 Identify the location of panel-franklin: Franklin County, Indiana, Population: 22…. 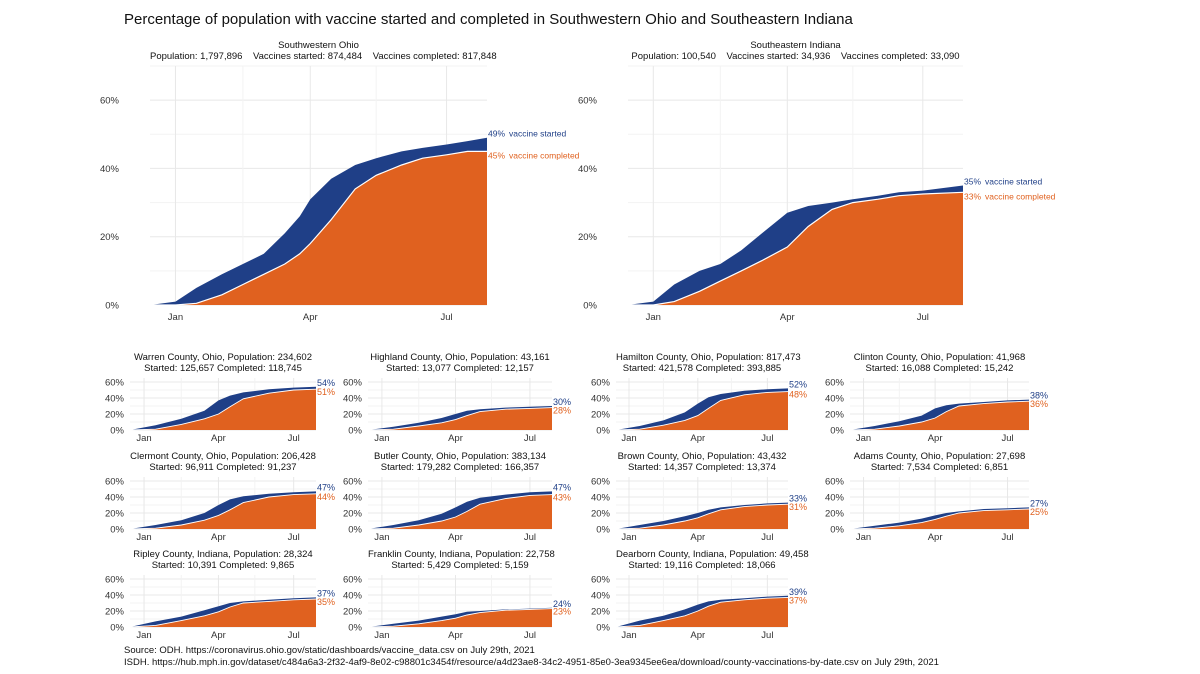
(450, 595).